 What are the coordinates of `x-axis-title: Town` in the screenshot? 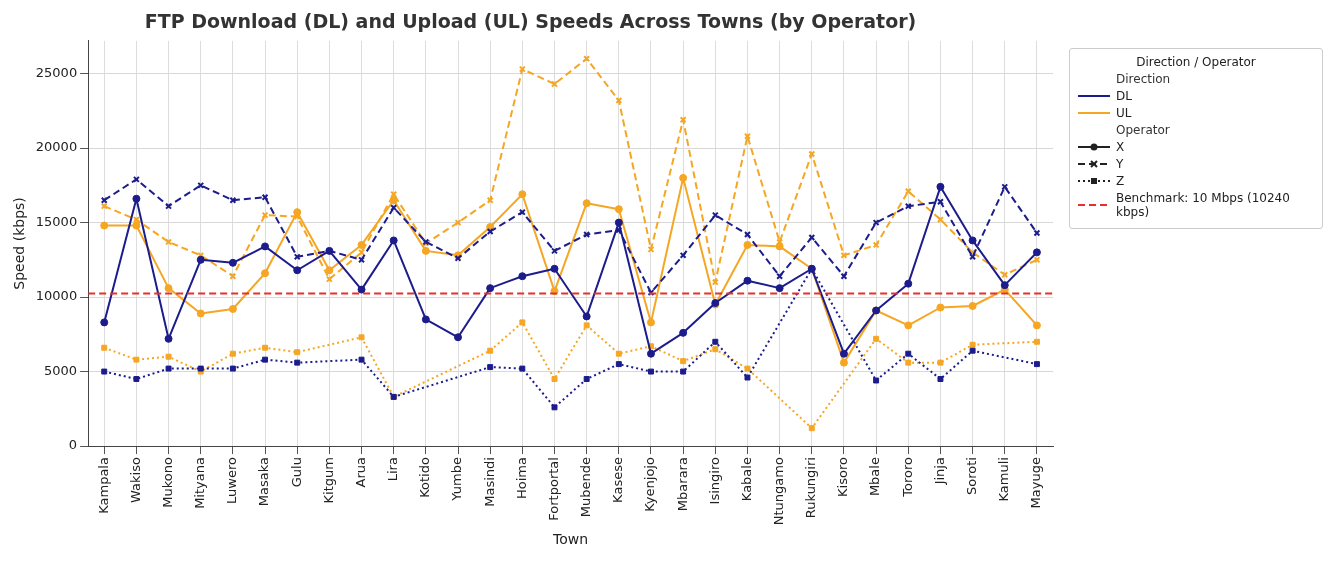 It's located at (570, 539).